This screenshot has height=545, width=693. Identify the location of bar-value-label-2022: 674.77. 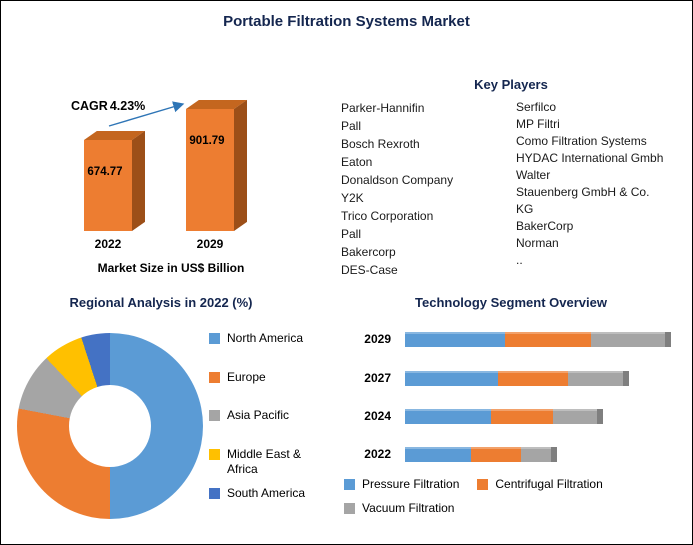
(105, 172).